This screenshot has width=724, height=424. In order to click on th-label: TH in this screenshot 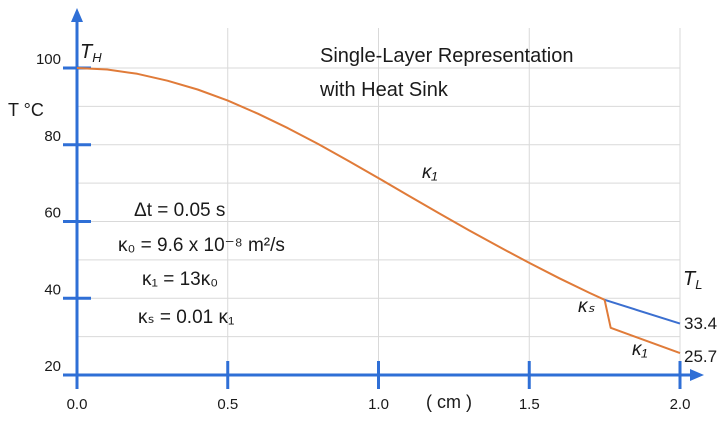, I will do `click(91, 53)`.